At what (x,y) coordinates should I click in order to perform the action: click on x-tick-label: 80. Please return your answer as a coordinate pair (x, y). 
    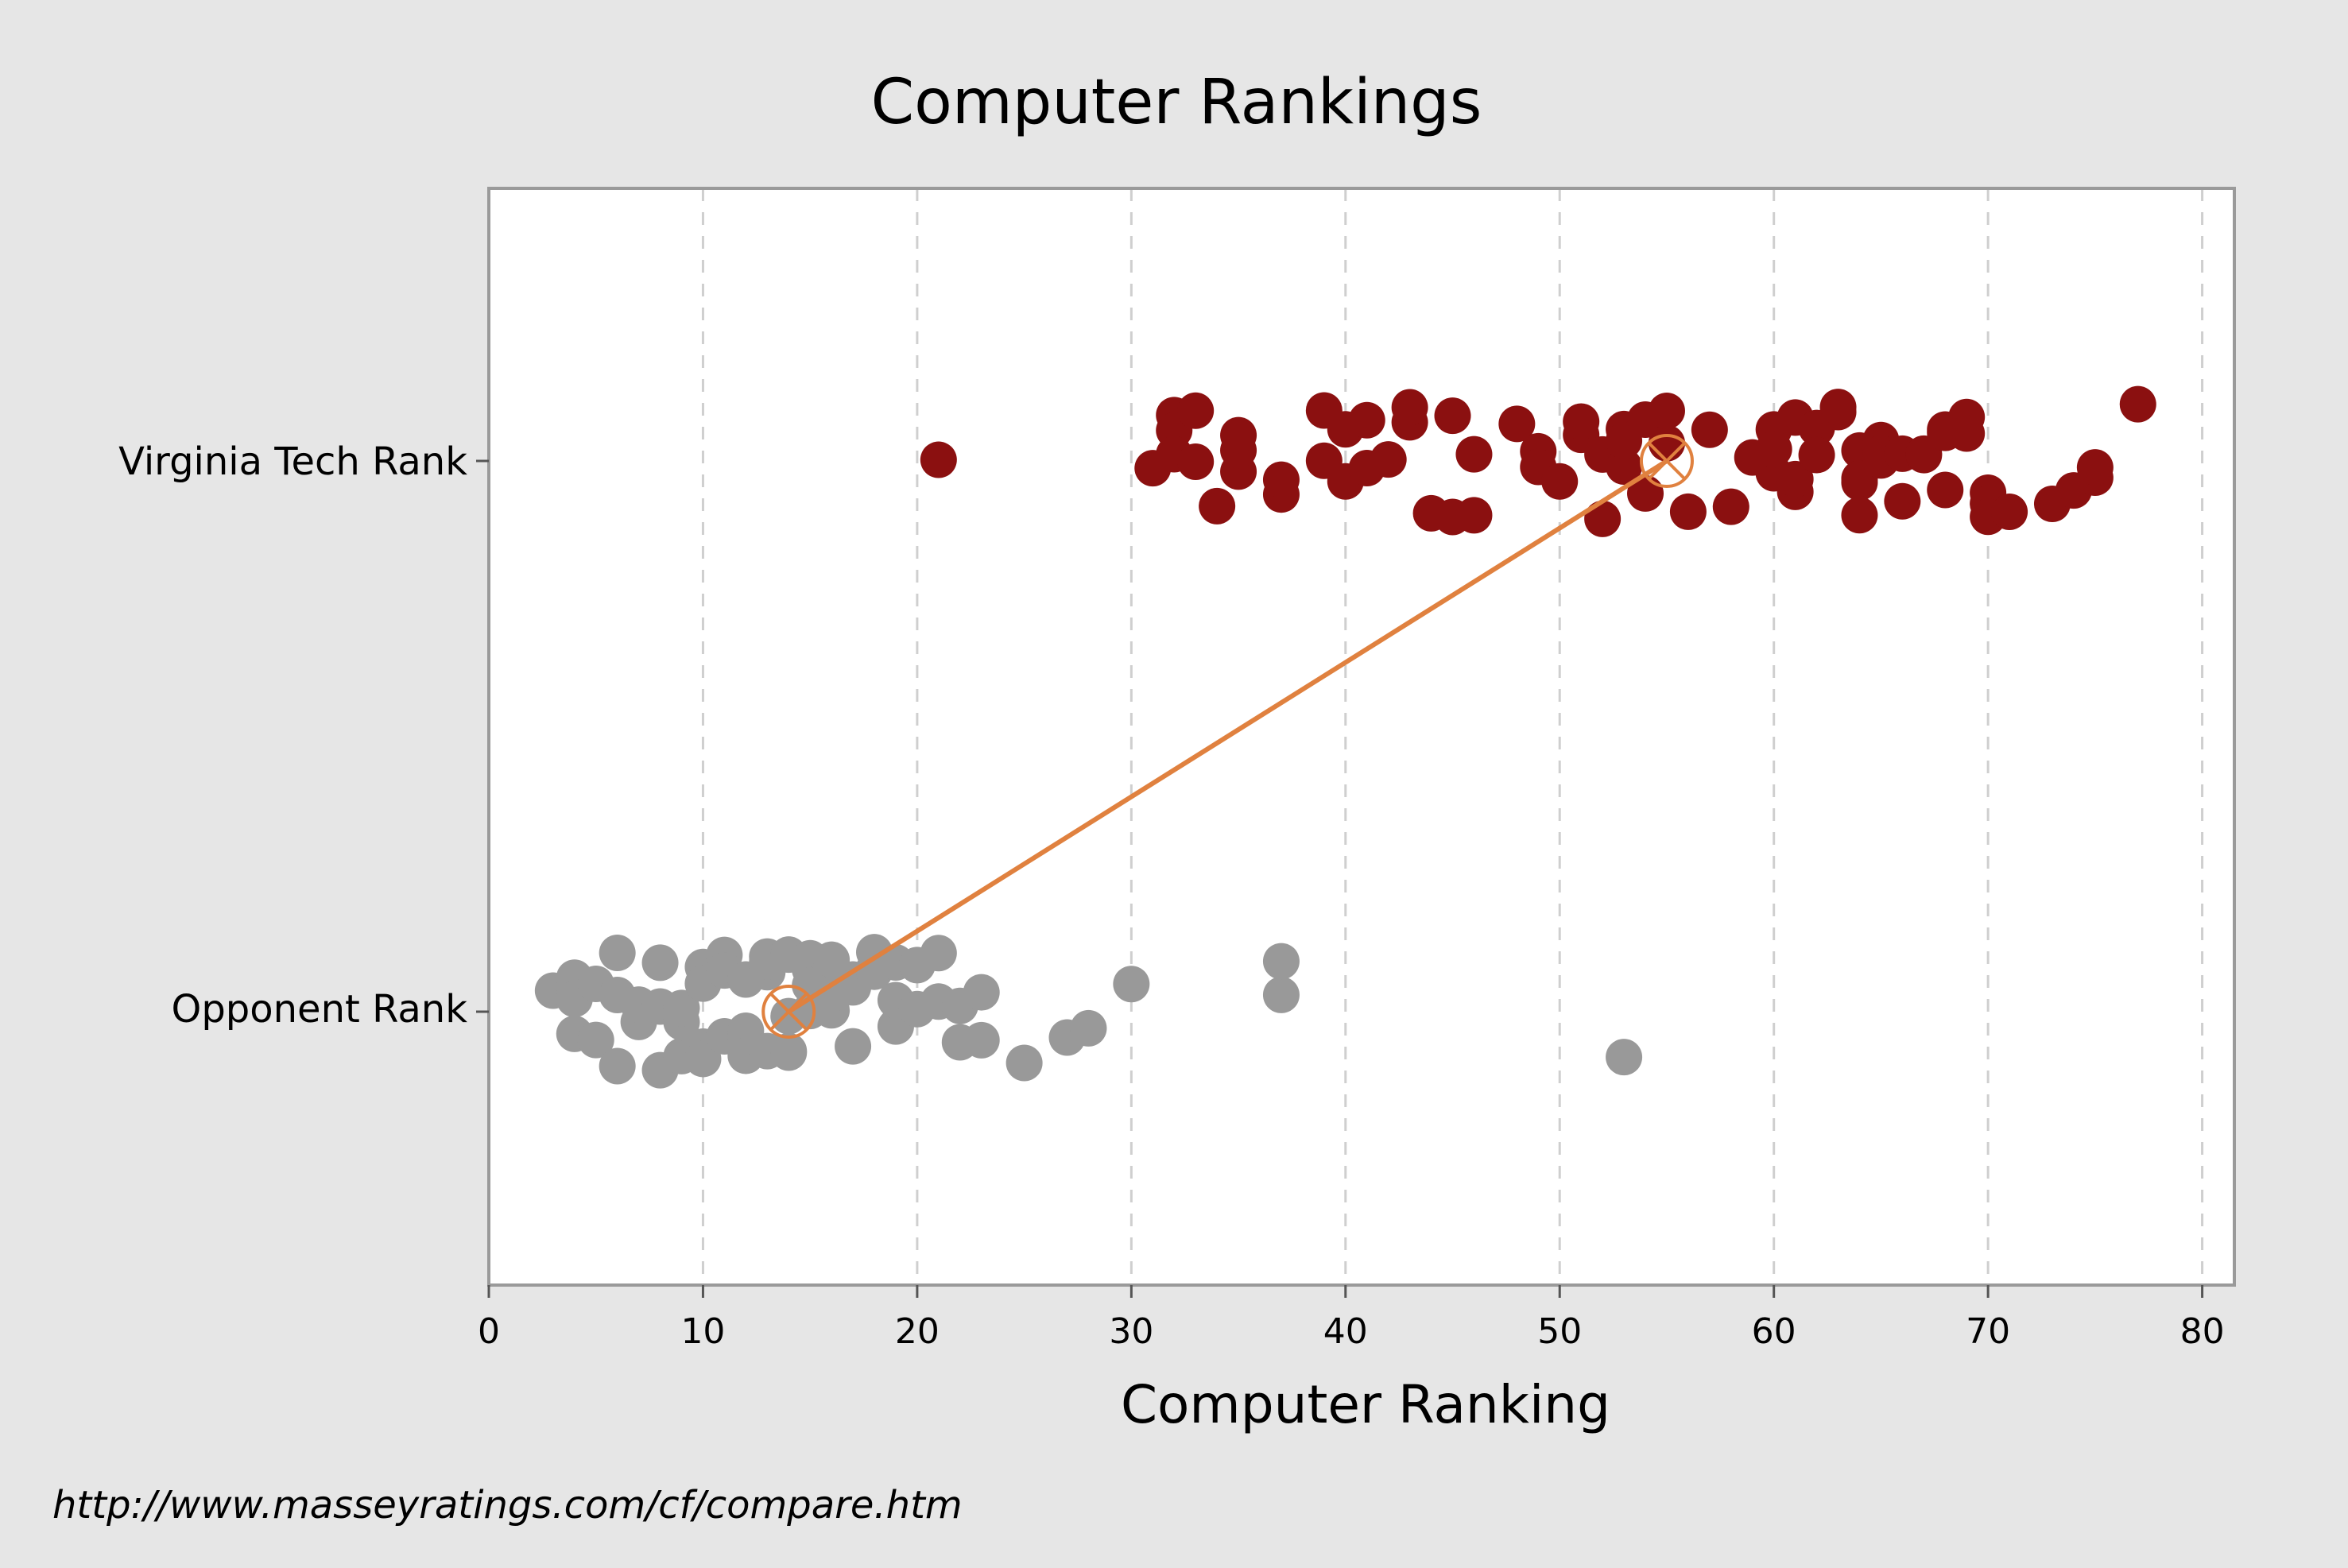
    Looking at the image, I should click on (2202, 1331).